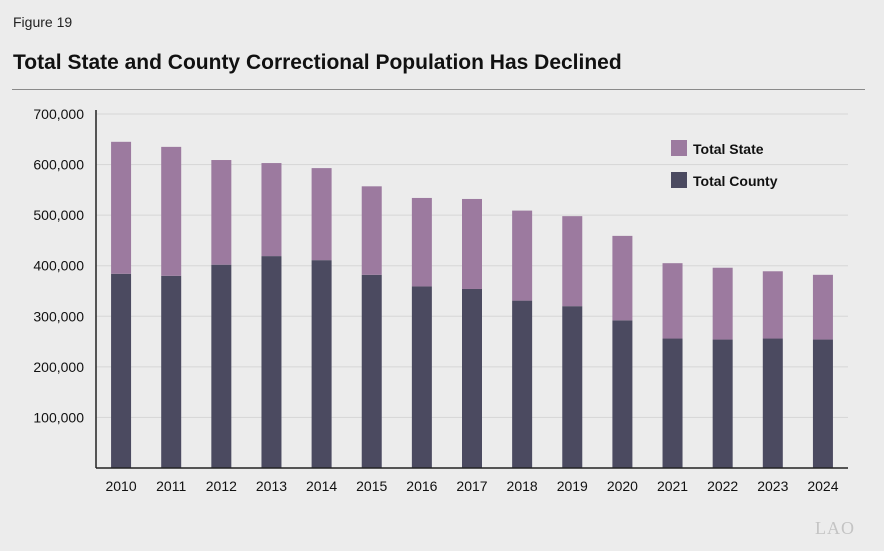 This screenshot has width=884, height=551. I want to click on x-tick-label: 2018, so click(522, 486).